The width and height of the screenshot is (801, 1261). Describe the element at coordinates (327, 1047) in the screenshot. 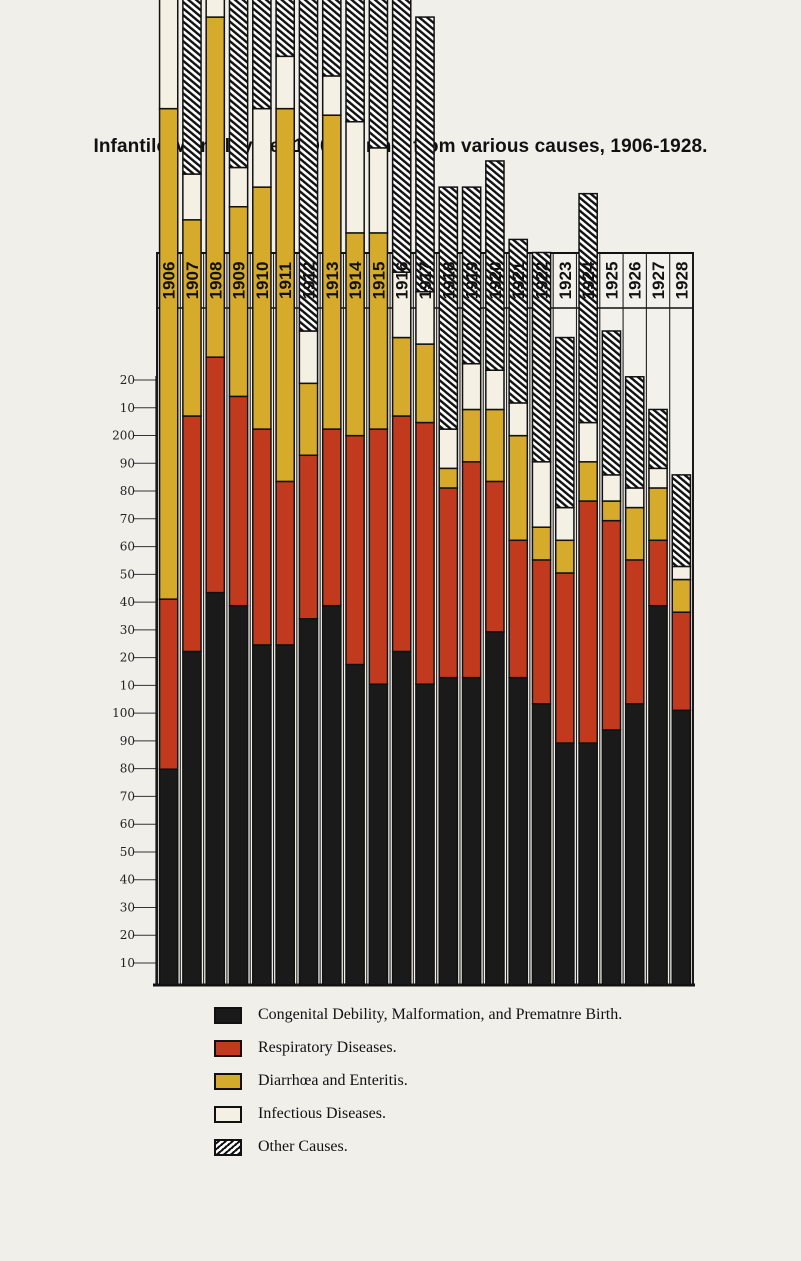

I see `legend-label: Respiratory Diseases.` at that location.